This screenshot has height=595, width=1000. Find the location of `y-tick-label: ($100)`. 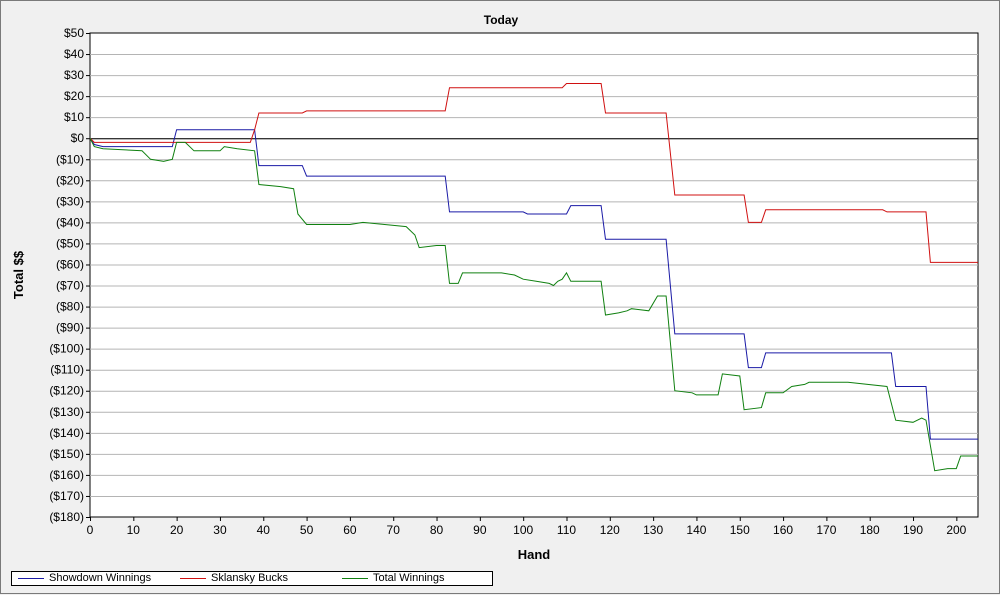

y-tick-label: ($100) is located at coordinates (66, 349).